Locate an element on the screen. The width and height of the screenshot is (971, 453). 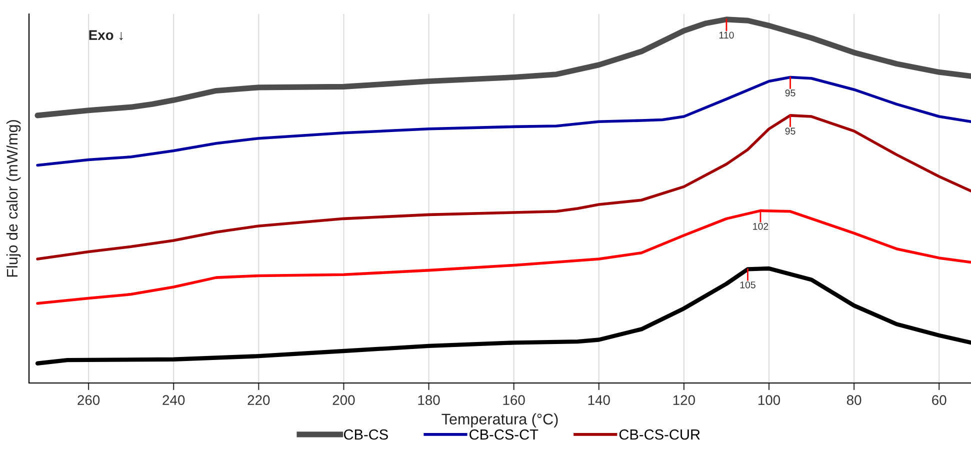
x-tick-label: 80 is located at coordinates (854, 400).